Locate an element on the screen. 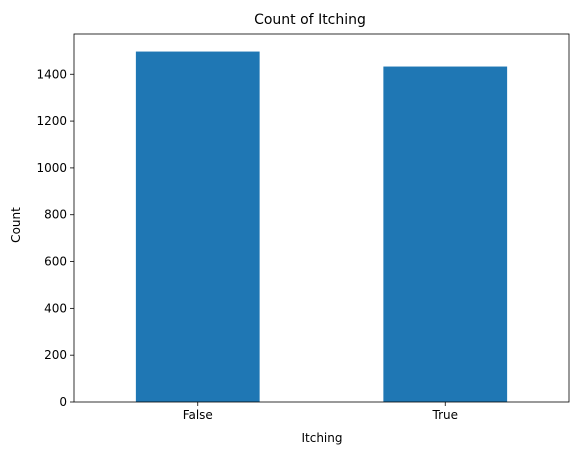 This screenshot has height=455, width=580. y-tick-label: 1400 is located at coordinates (51, 74).